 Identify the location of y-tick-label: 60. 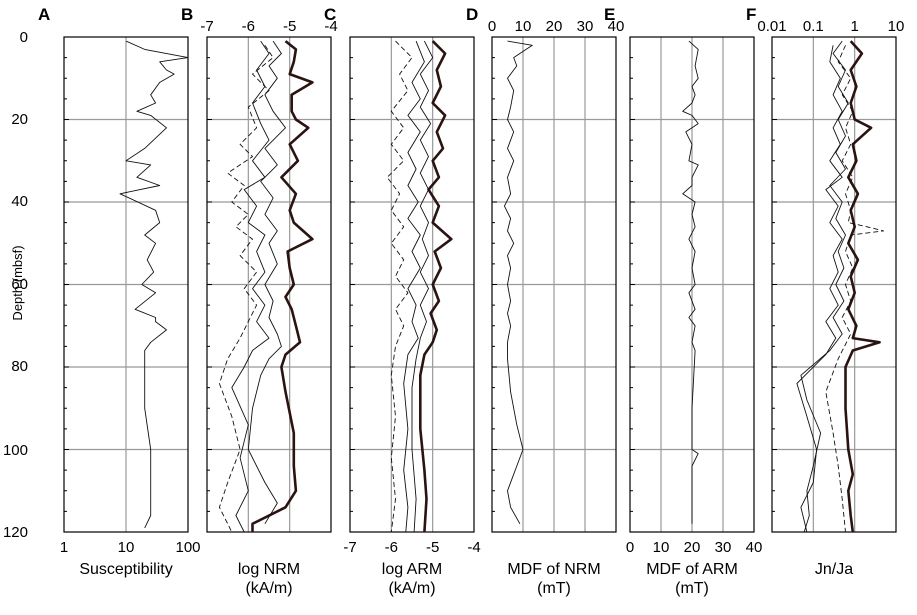
(19, 284).